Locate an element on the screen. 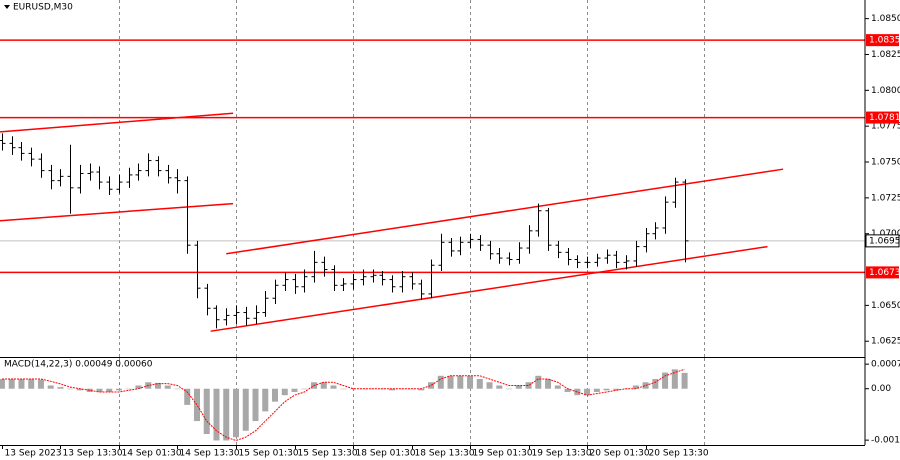 The image size is (900, 460). y-tick-label: 1.0700 is located at coordinates (885, 234).